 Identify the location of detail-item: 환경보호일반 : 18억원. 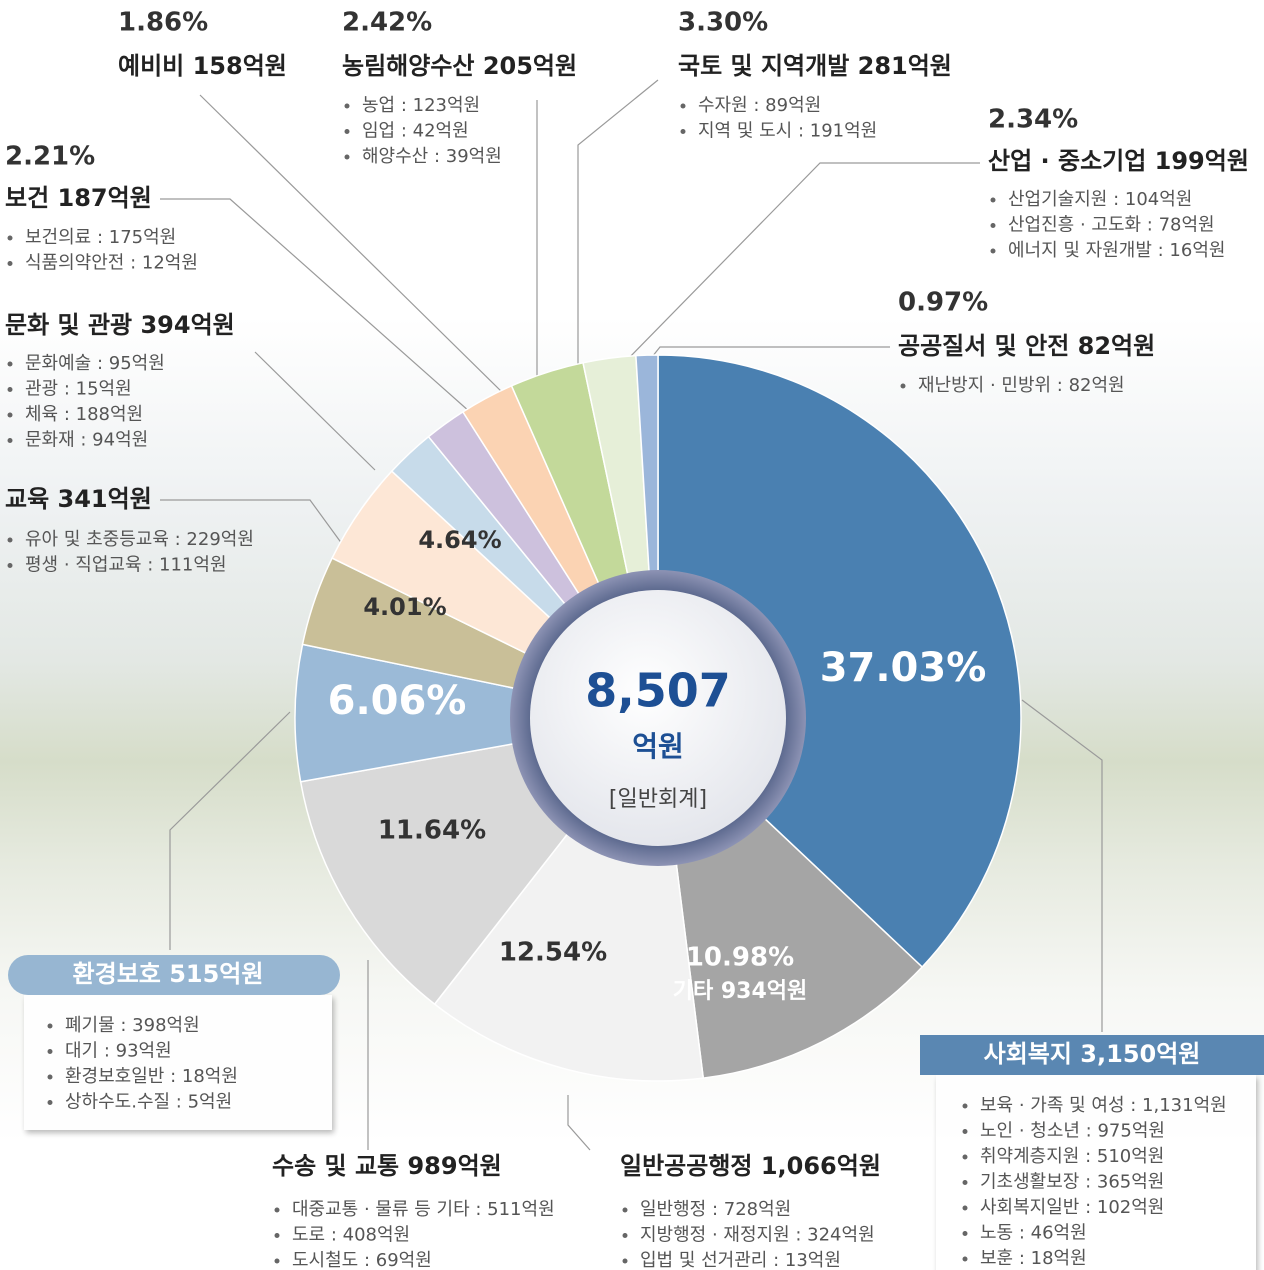
(151, 1076).